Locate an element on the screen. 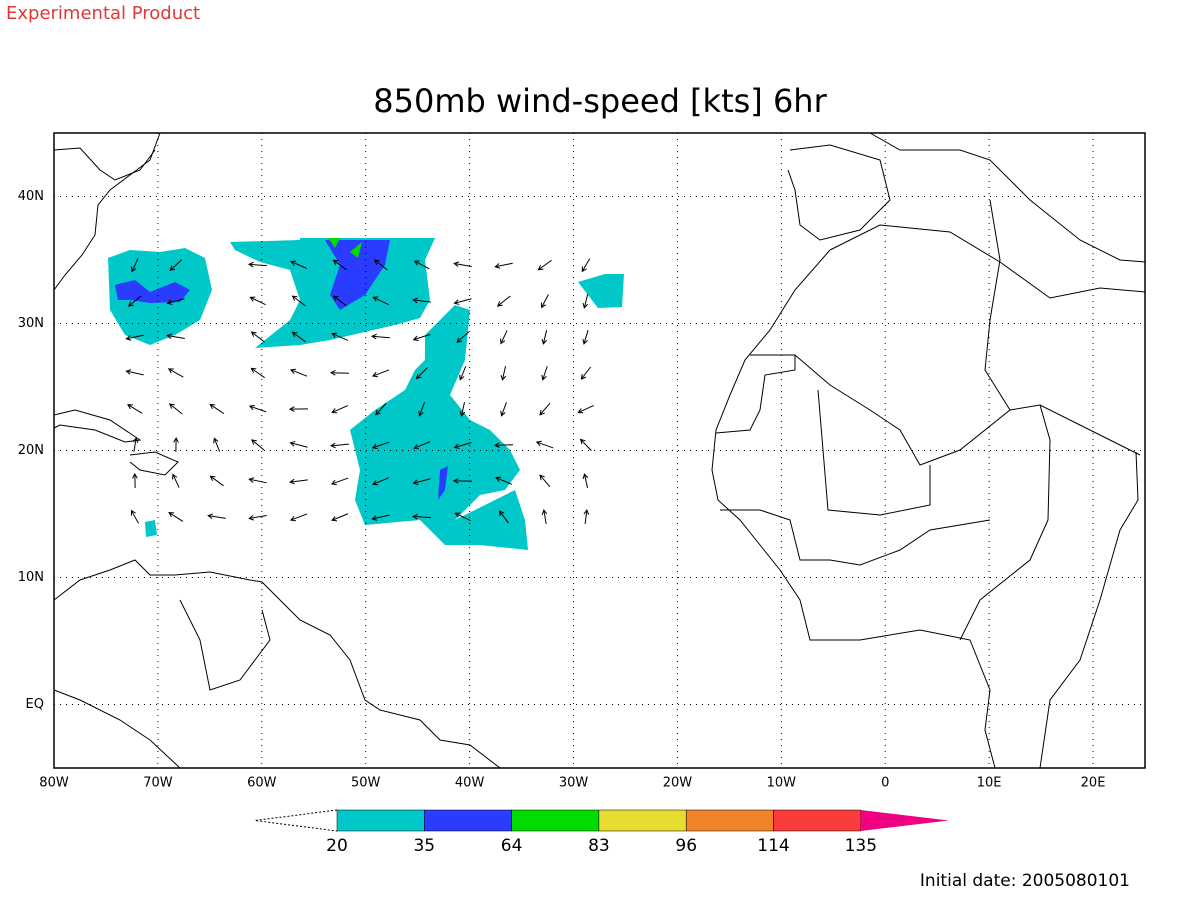 The image size is (1200, 900). y-tick-label: 40N is located at coordinates (31, 196).